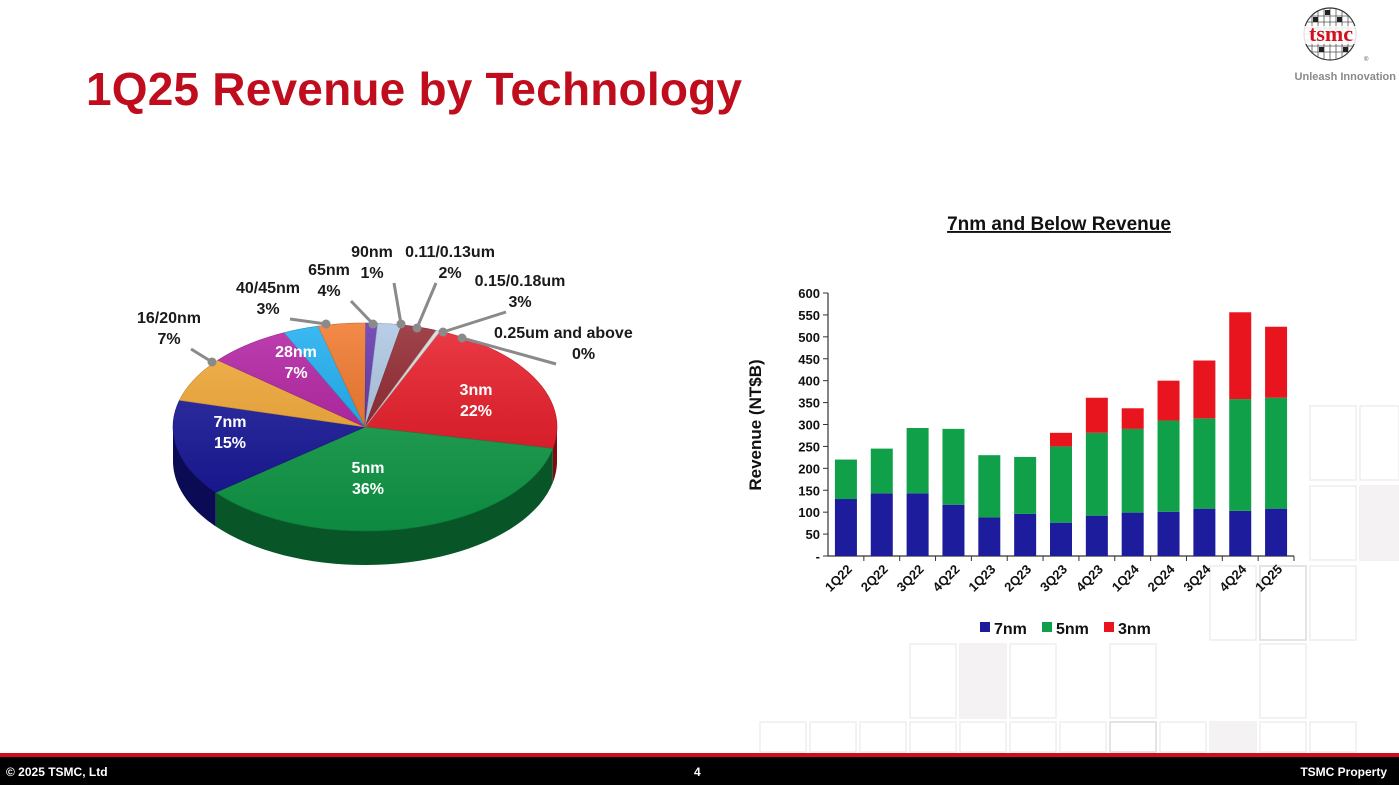 The image size is (1399, 785). Describe the element at coordinates (809, 315) in the screenshot. I see `y-tick-label: 550` at that location.